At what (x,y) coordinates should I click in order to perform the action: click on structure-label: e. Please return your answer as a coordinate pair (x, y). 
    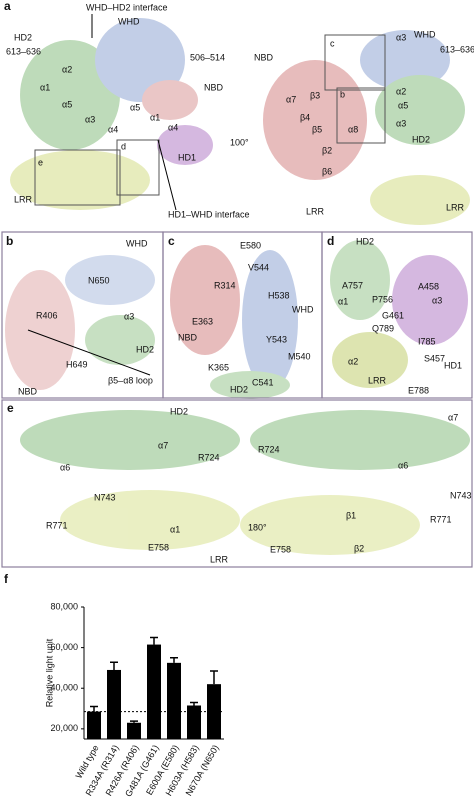
    Looking at the image, I should click on (40, 162).